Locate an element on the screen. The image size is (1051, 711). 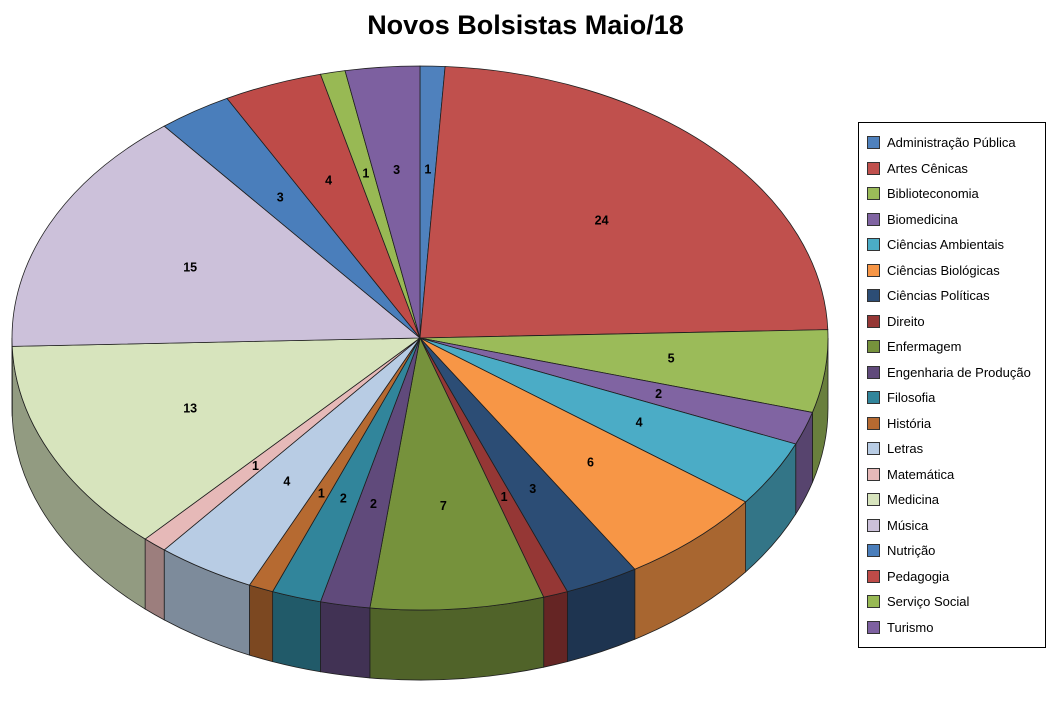
legend-label: História is located at coordinates (909, 423).